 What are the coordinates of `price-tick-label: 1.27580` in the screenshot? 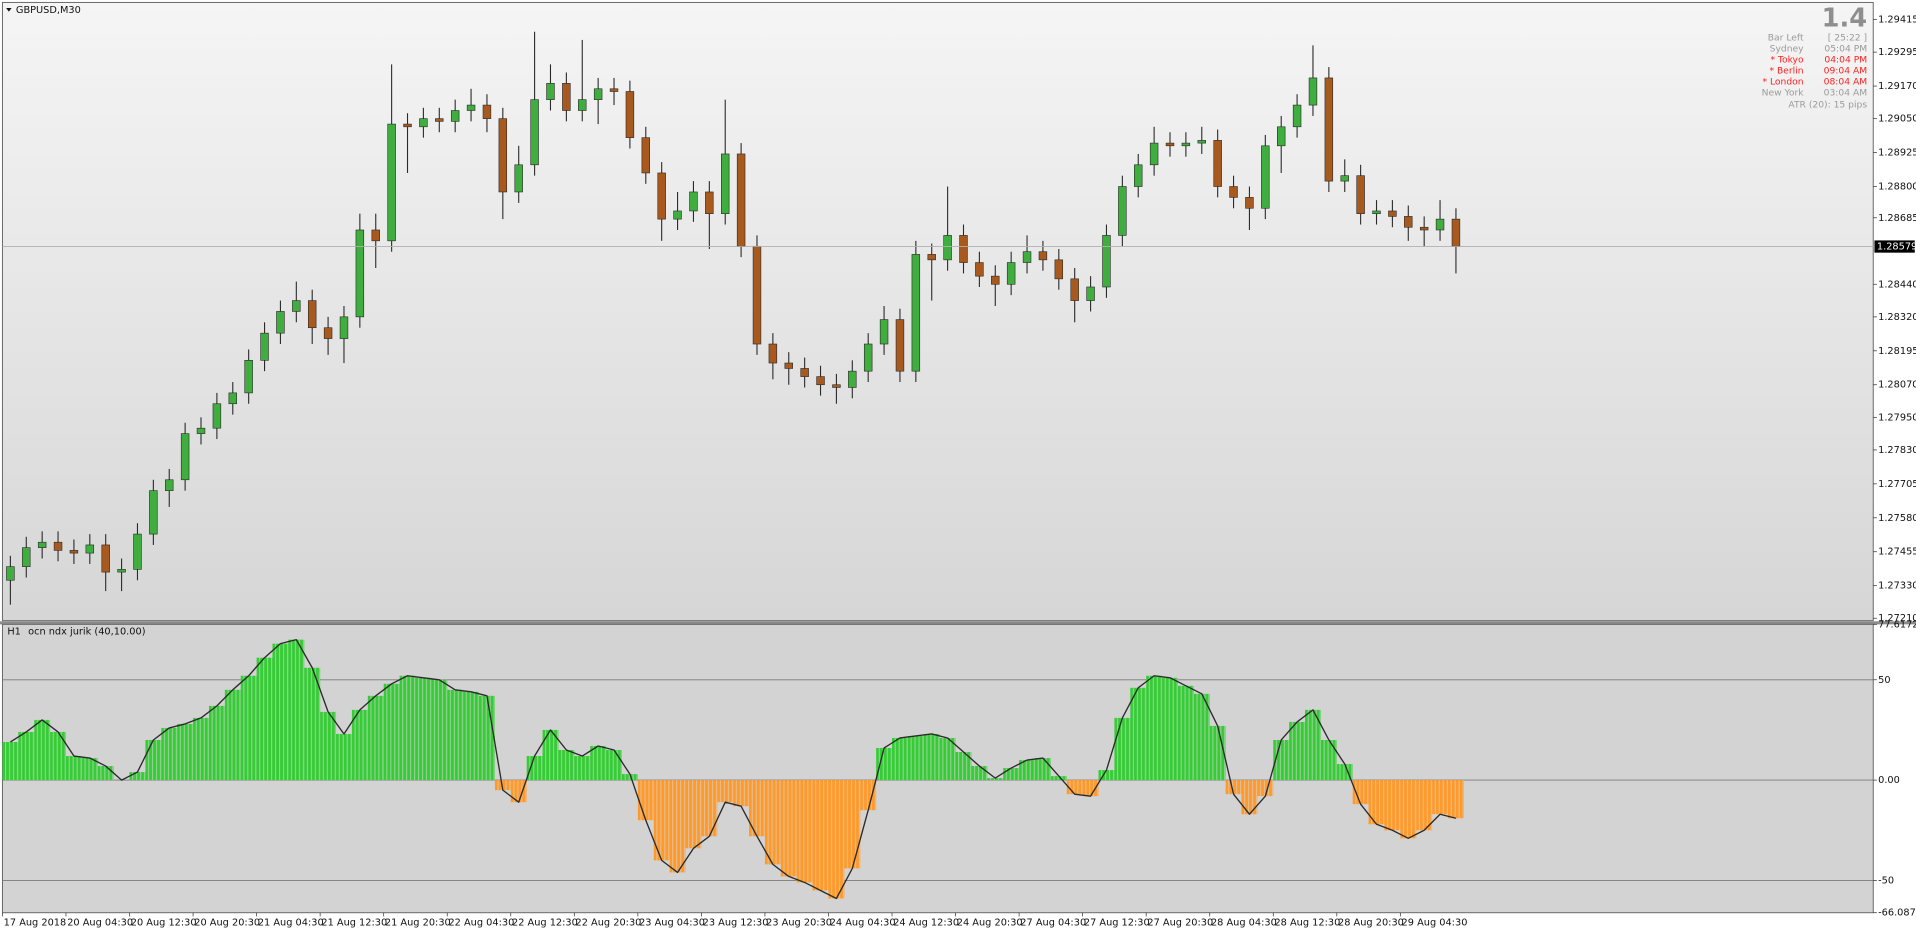 It's located at (1897, 518).